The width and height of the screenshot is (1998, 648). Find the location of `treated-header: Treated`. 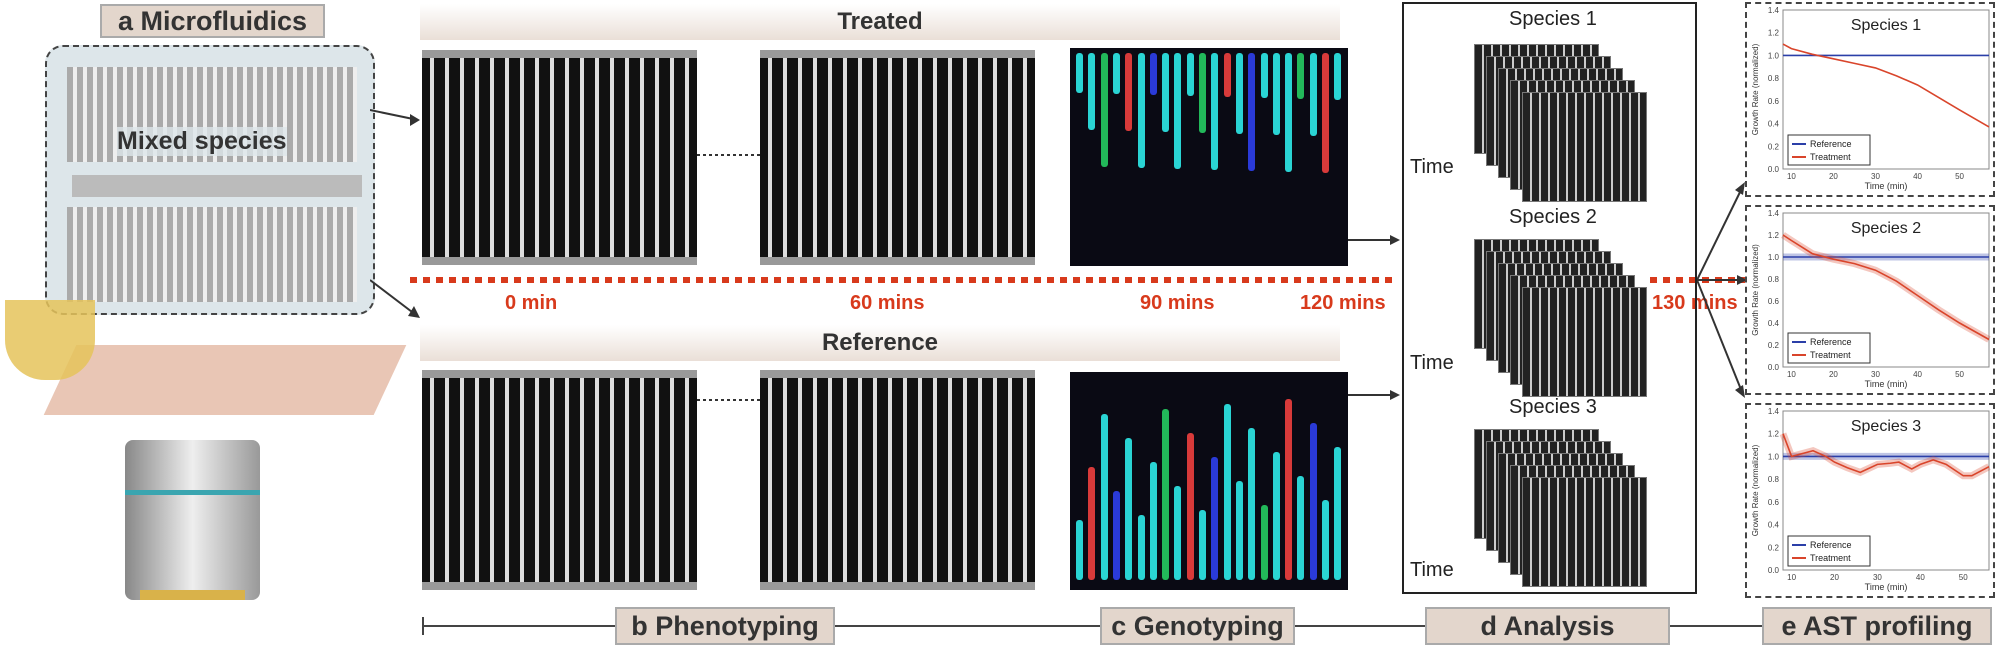

treated-header: Treated is located at coordinates (880, 22).